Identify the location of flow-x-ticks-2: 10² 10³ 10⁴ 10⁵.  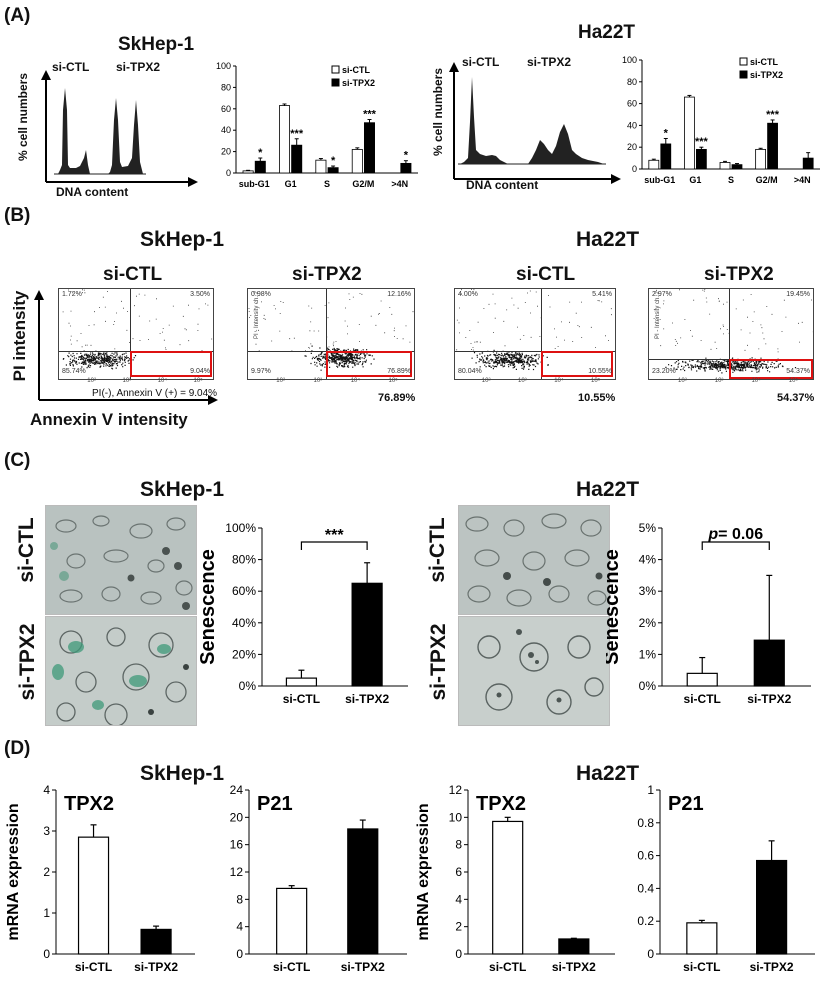
(541, 381).